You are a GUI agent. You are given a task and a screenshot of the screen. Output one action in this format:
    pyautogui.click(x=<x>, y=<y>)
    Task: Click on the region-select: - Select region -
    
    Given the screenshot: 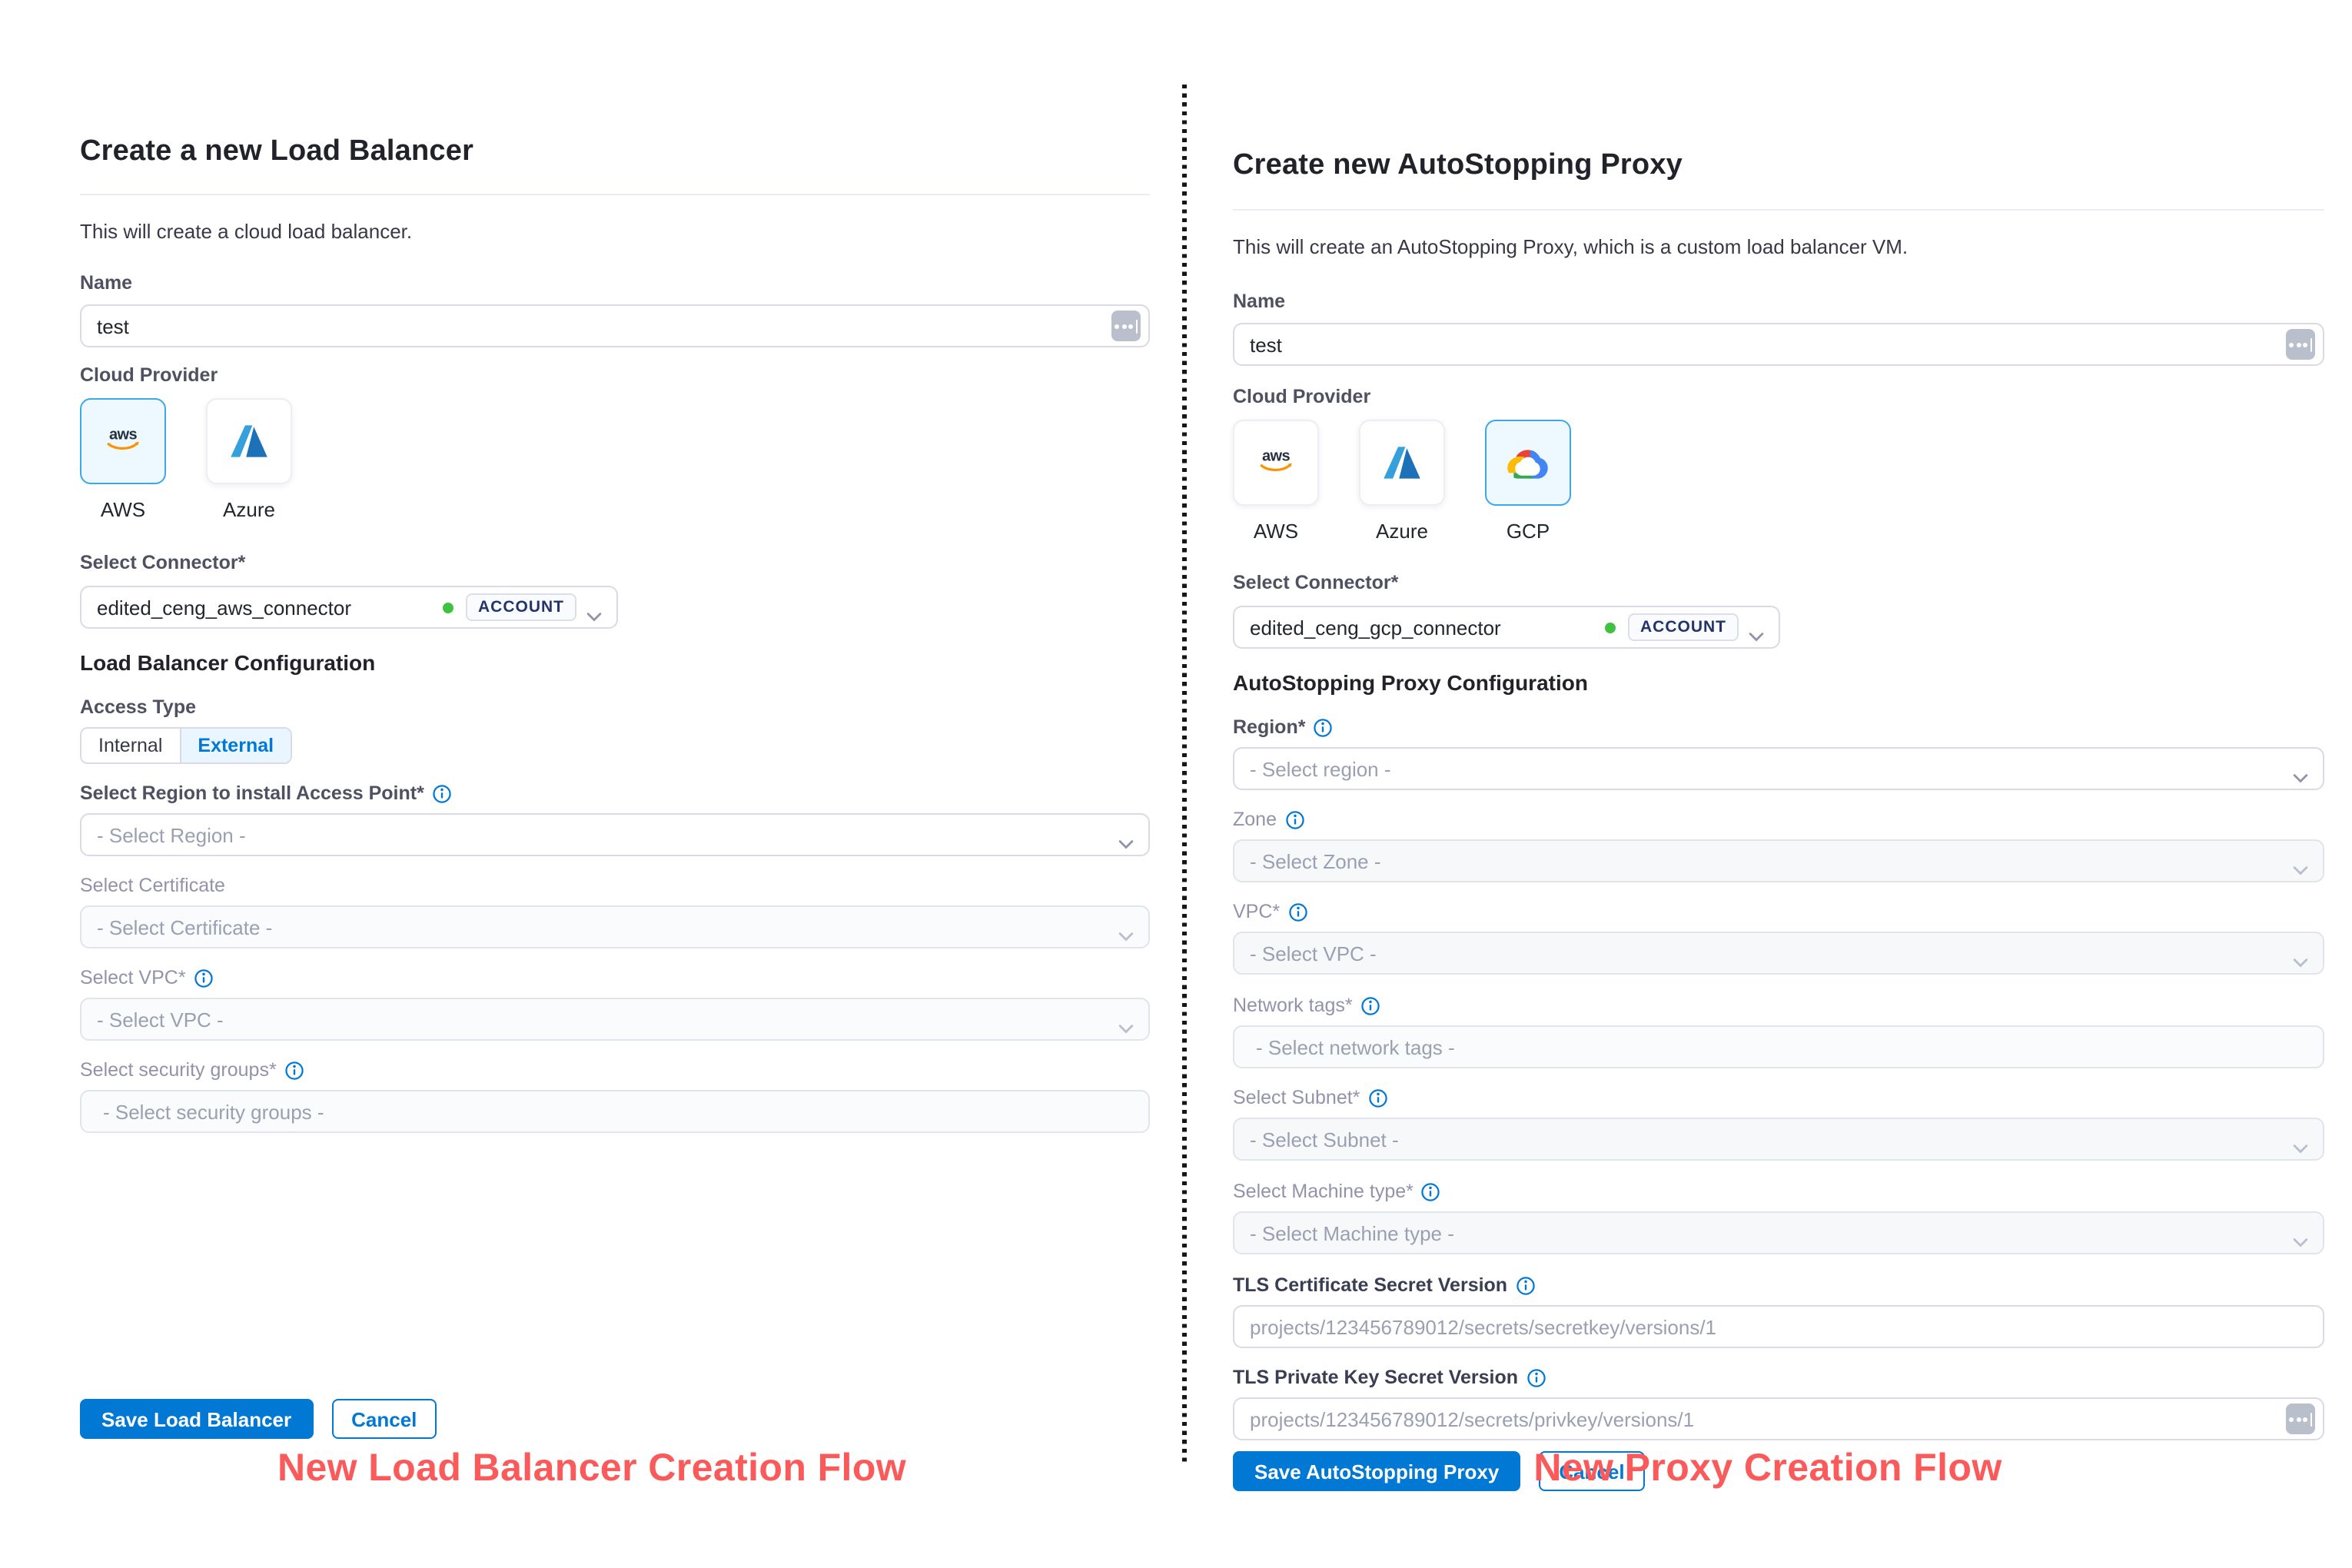 What is the action you would take?
    pyautogui.click(x=1778, y=768)
    